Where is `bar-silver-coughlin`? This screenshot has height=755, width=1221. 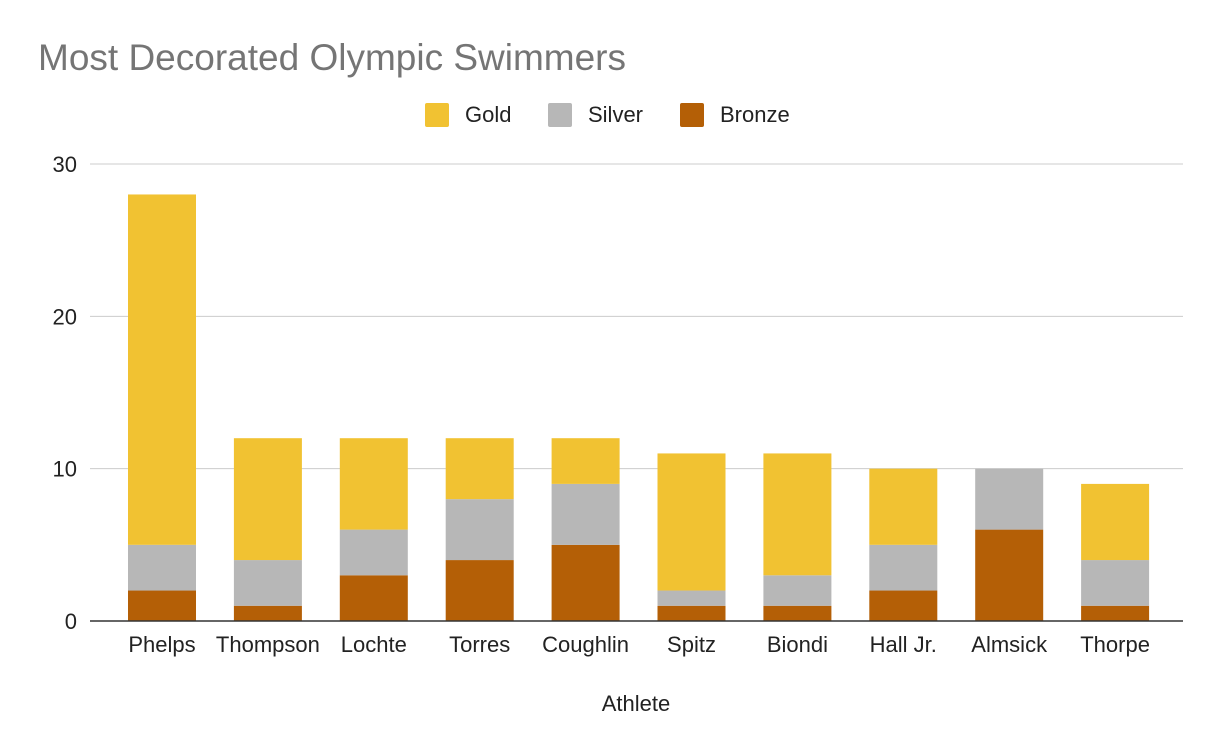
bar-silver-coughlin is located at coordinates (585, 514).